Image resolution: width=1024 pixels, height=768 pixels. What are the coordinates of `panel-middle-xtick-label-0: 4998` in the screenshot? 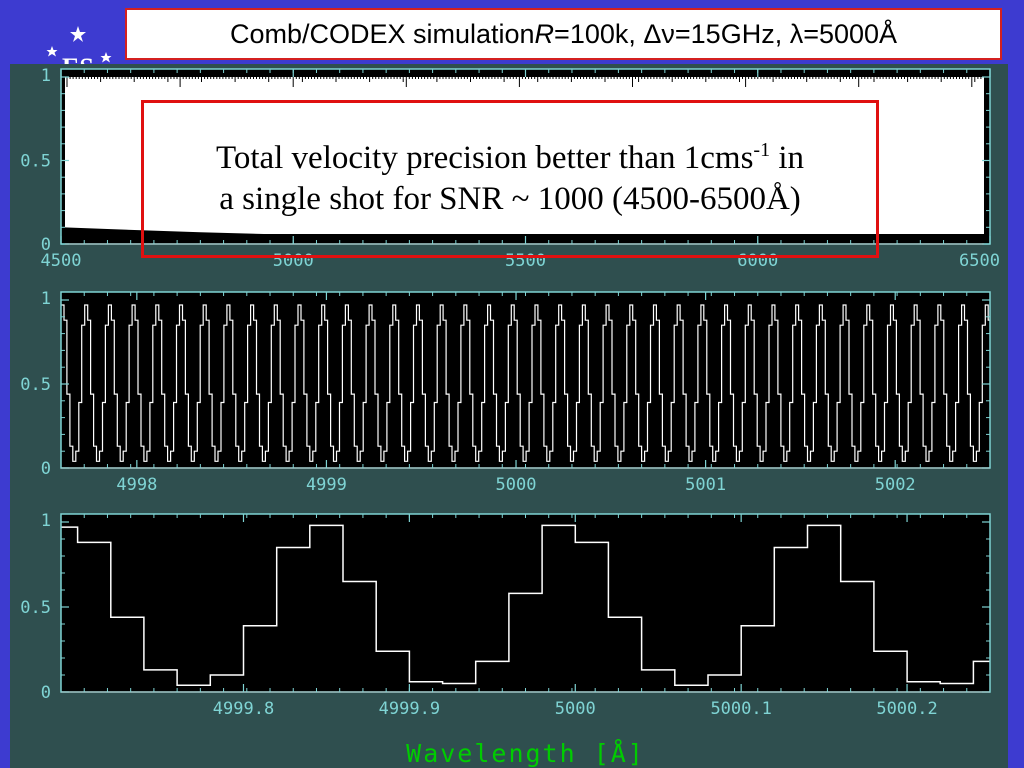 It's located at (136, 485).